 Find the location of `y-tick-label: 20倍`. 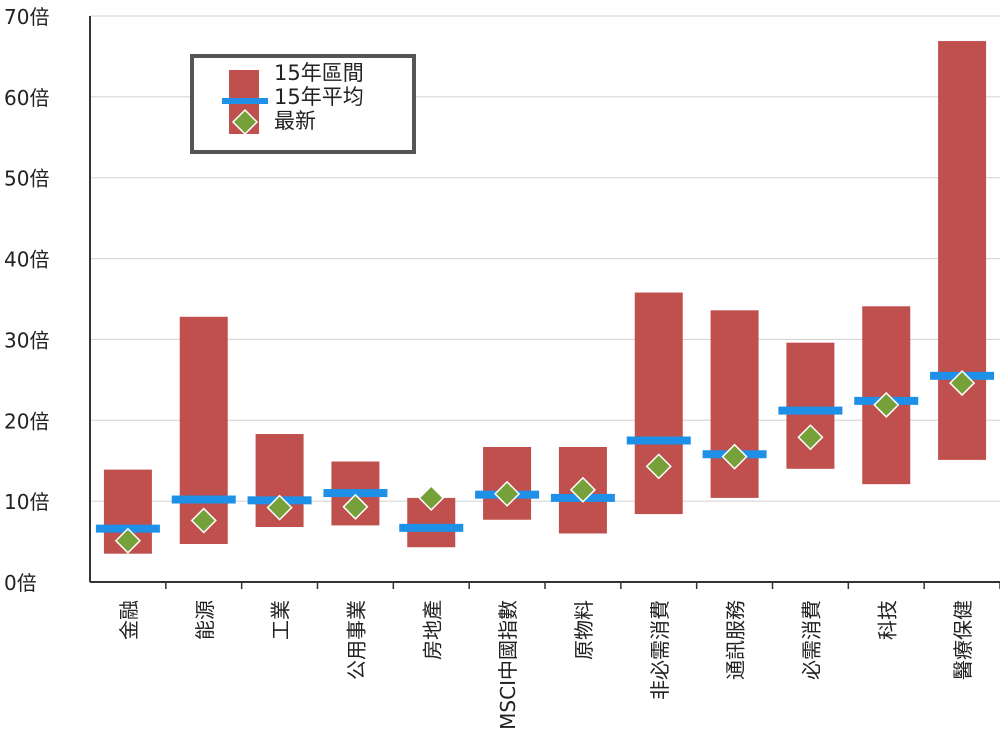

y-tick-label: 20倍 is located at coordinates (26, 421).